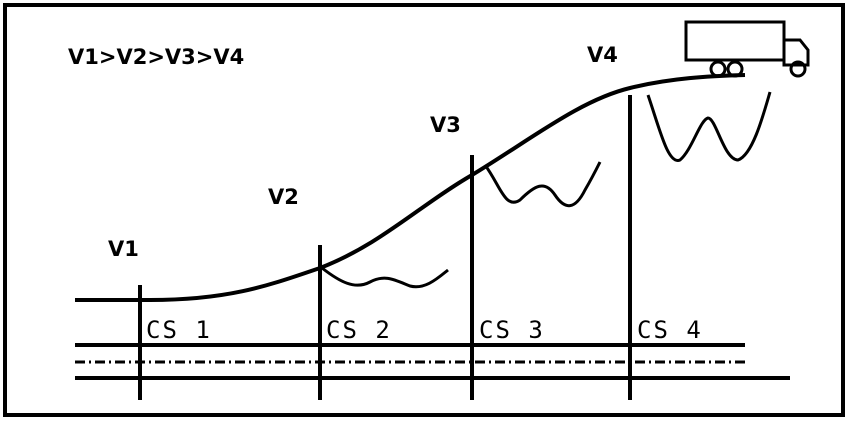 The height and width of the screenshot is (422, 850). I want to click on velocity-label: V4, so click(602, 55).